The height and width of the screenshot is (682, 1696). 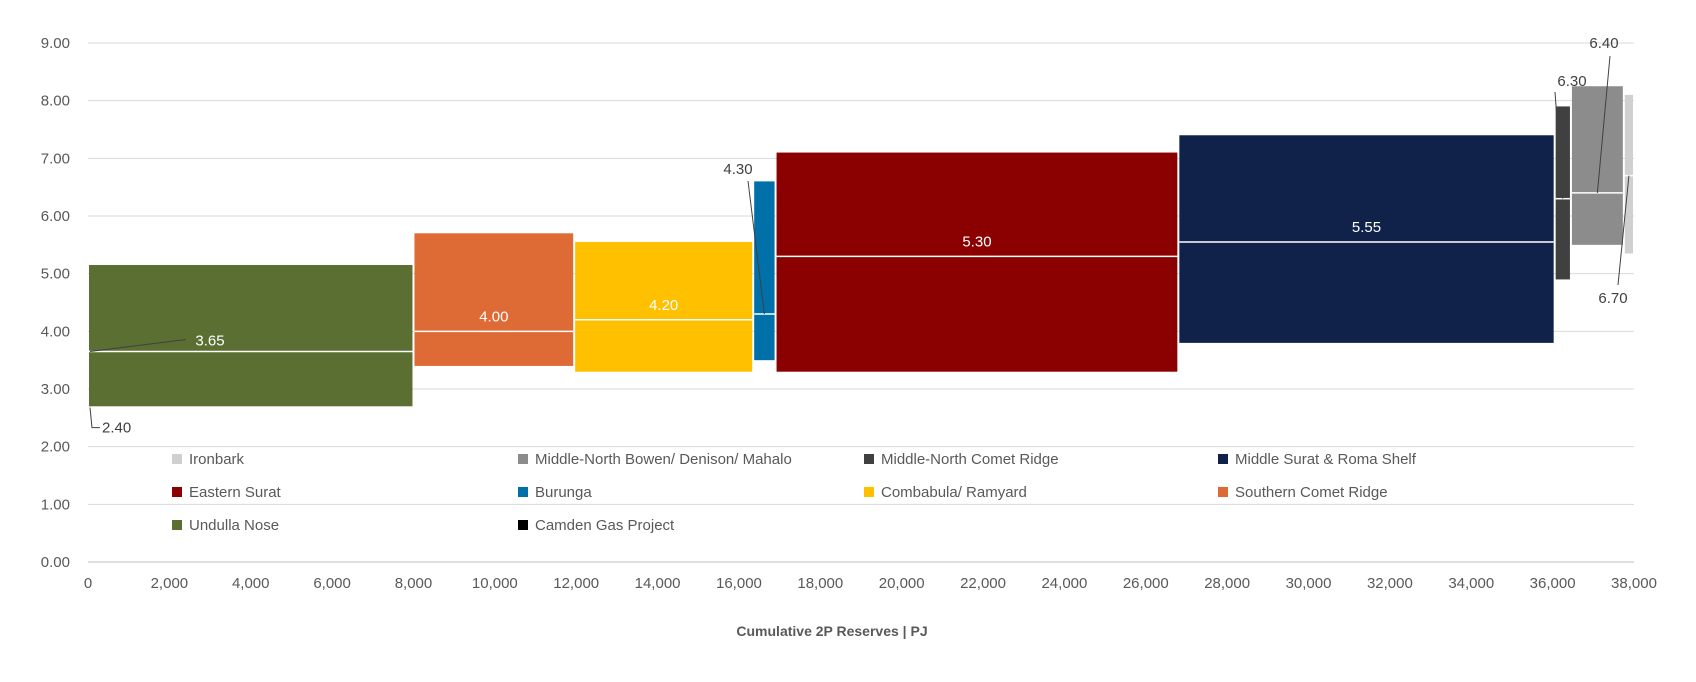 I want to click on x-tick-label: 0, so click(x=88, y=583).